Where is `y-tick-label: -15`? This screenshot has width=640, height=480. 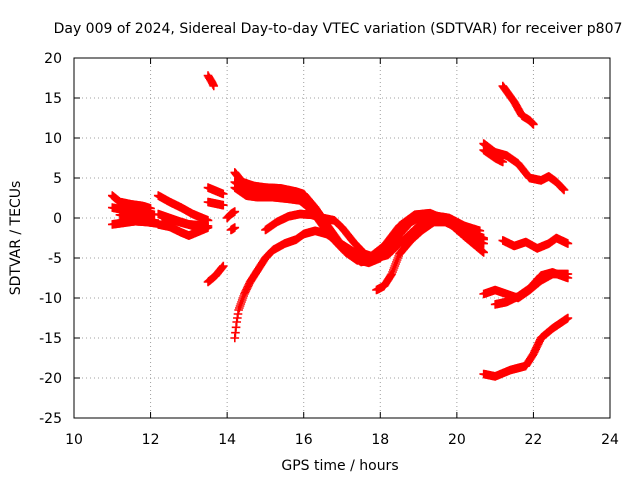 y-tick-label: -15 is located at coordinates (50, 339).